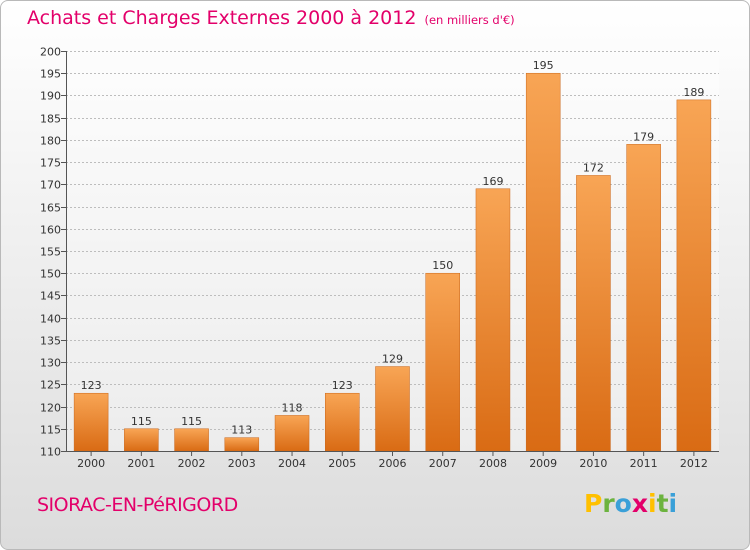 This screenshot has height=550, width=750. Describe the element at coordinates (623, 503) in the screenshot. I see `logo-letter: o` at that location.